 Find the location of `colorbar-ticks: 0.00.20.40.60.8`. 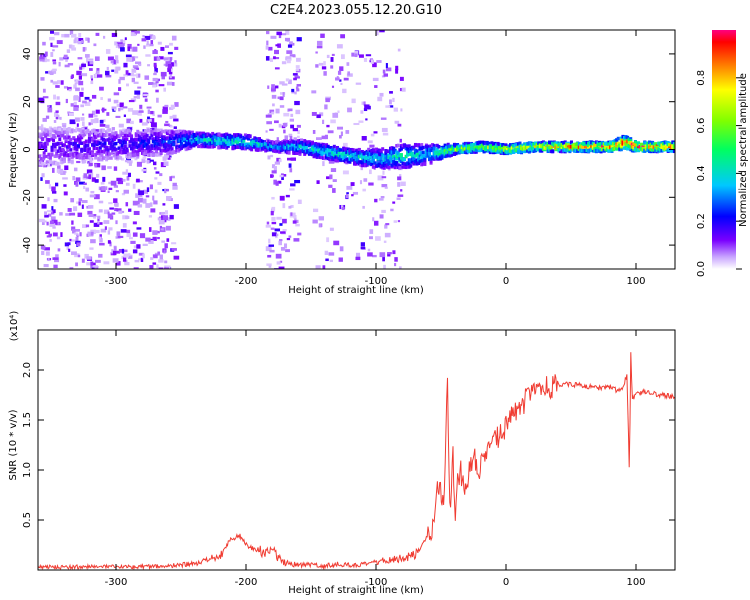

colorbar-ticks: 0.00.20.40.60.8 is located at coordinates (719, 173).